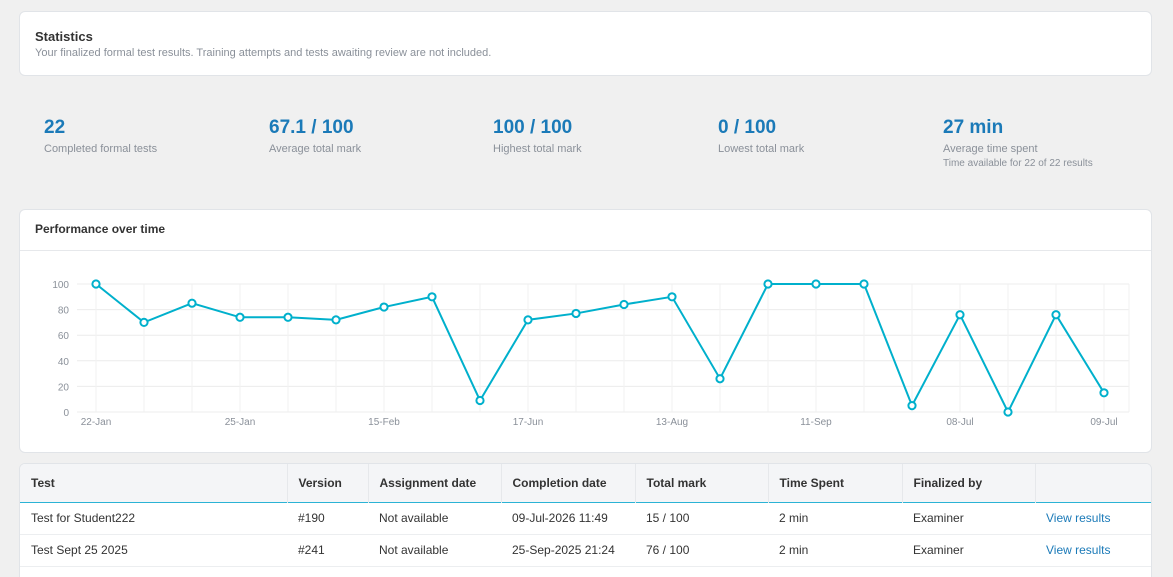  What do you see at coordinates (1103, 422) in the screenshot?
I see `x-tick-label: 09-Jul` at bounding box center [1103, 422].